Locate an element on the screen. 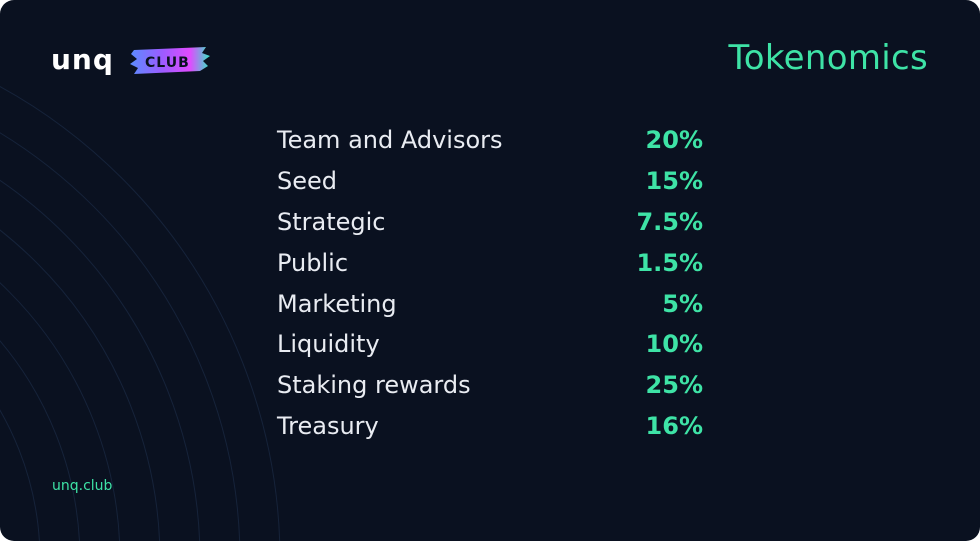 Image resolution: width=980 pixels, height=541 pixels. allocation-label: Public is located at coordinates (313, 262).